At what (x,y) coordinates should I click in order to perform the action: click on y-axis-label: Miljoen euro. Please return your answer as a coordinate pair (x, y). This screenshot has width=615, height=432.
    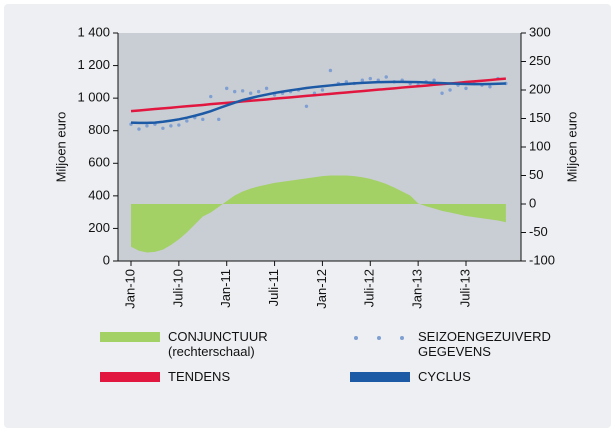
    Looking at the image, I should click on (60, 147).